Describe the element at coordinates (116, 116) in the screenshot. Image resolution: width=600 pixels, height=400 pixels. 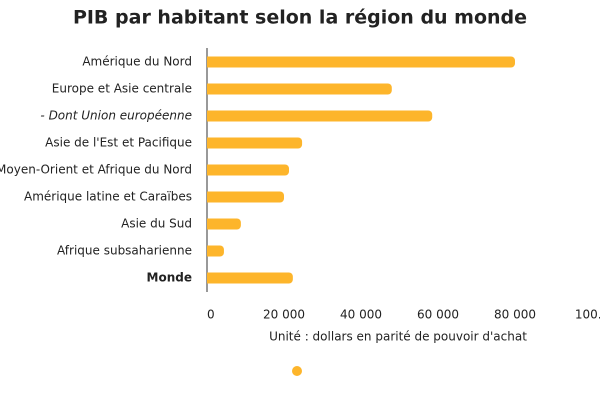
I see `y-tick-label: - Dont Union européenne` at that location.